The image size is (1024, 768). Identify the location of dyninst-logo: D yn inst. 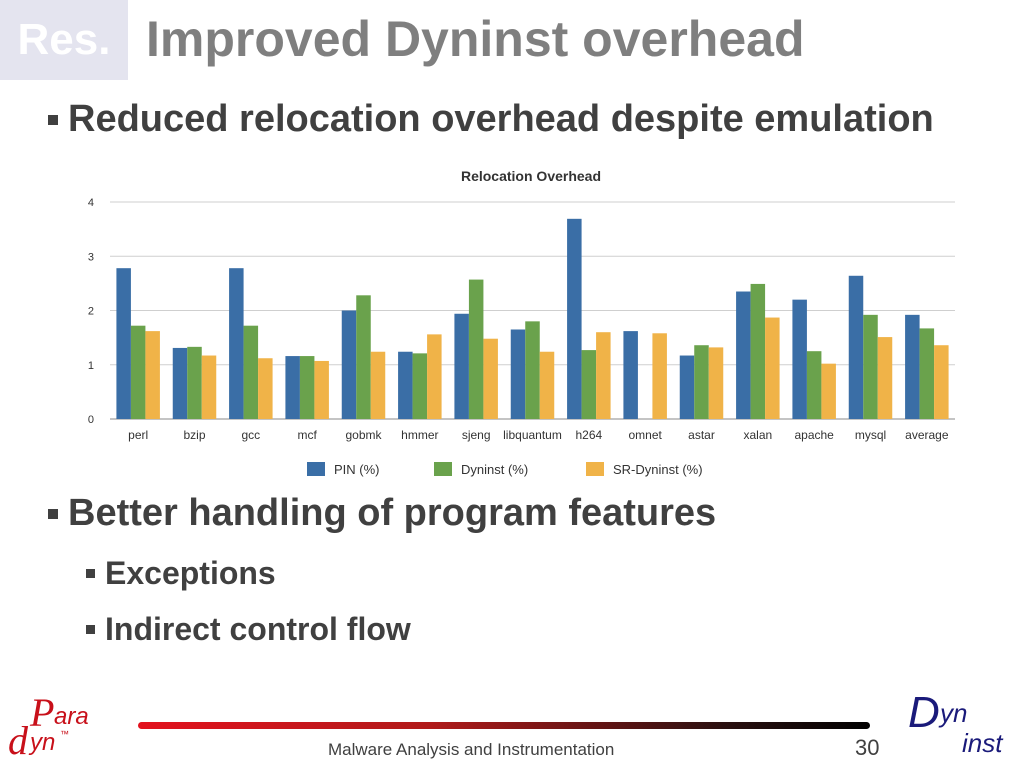
(963, 726).